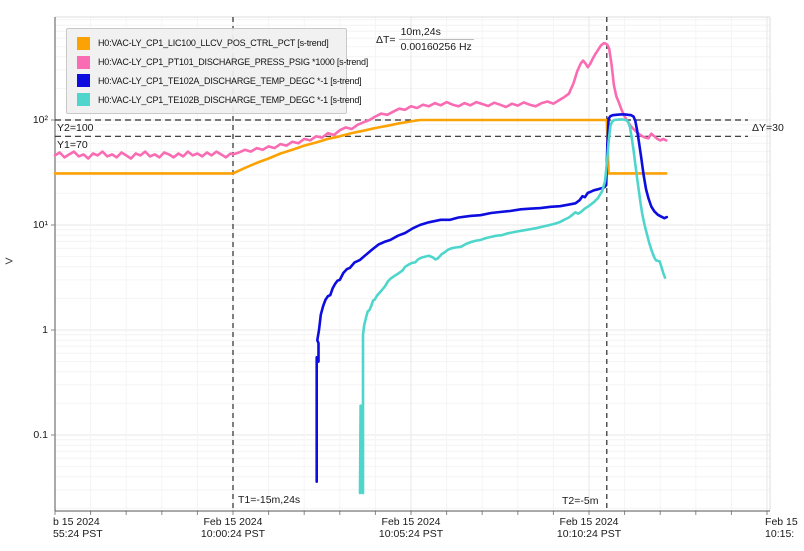 The height and width of the screenshot is (551, 804). What do you see at coordinates (233, 528) in the screenshot?
I see `x-tick-label: Feb 15 2024 10:00:24 PST` at bounding box center [233, 528].